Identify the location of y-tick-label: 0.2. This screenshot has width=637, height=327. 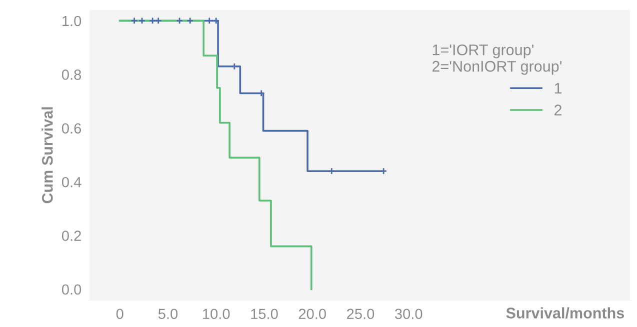
(71, 235).